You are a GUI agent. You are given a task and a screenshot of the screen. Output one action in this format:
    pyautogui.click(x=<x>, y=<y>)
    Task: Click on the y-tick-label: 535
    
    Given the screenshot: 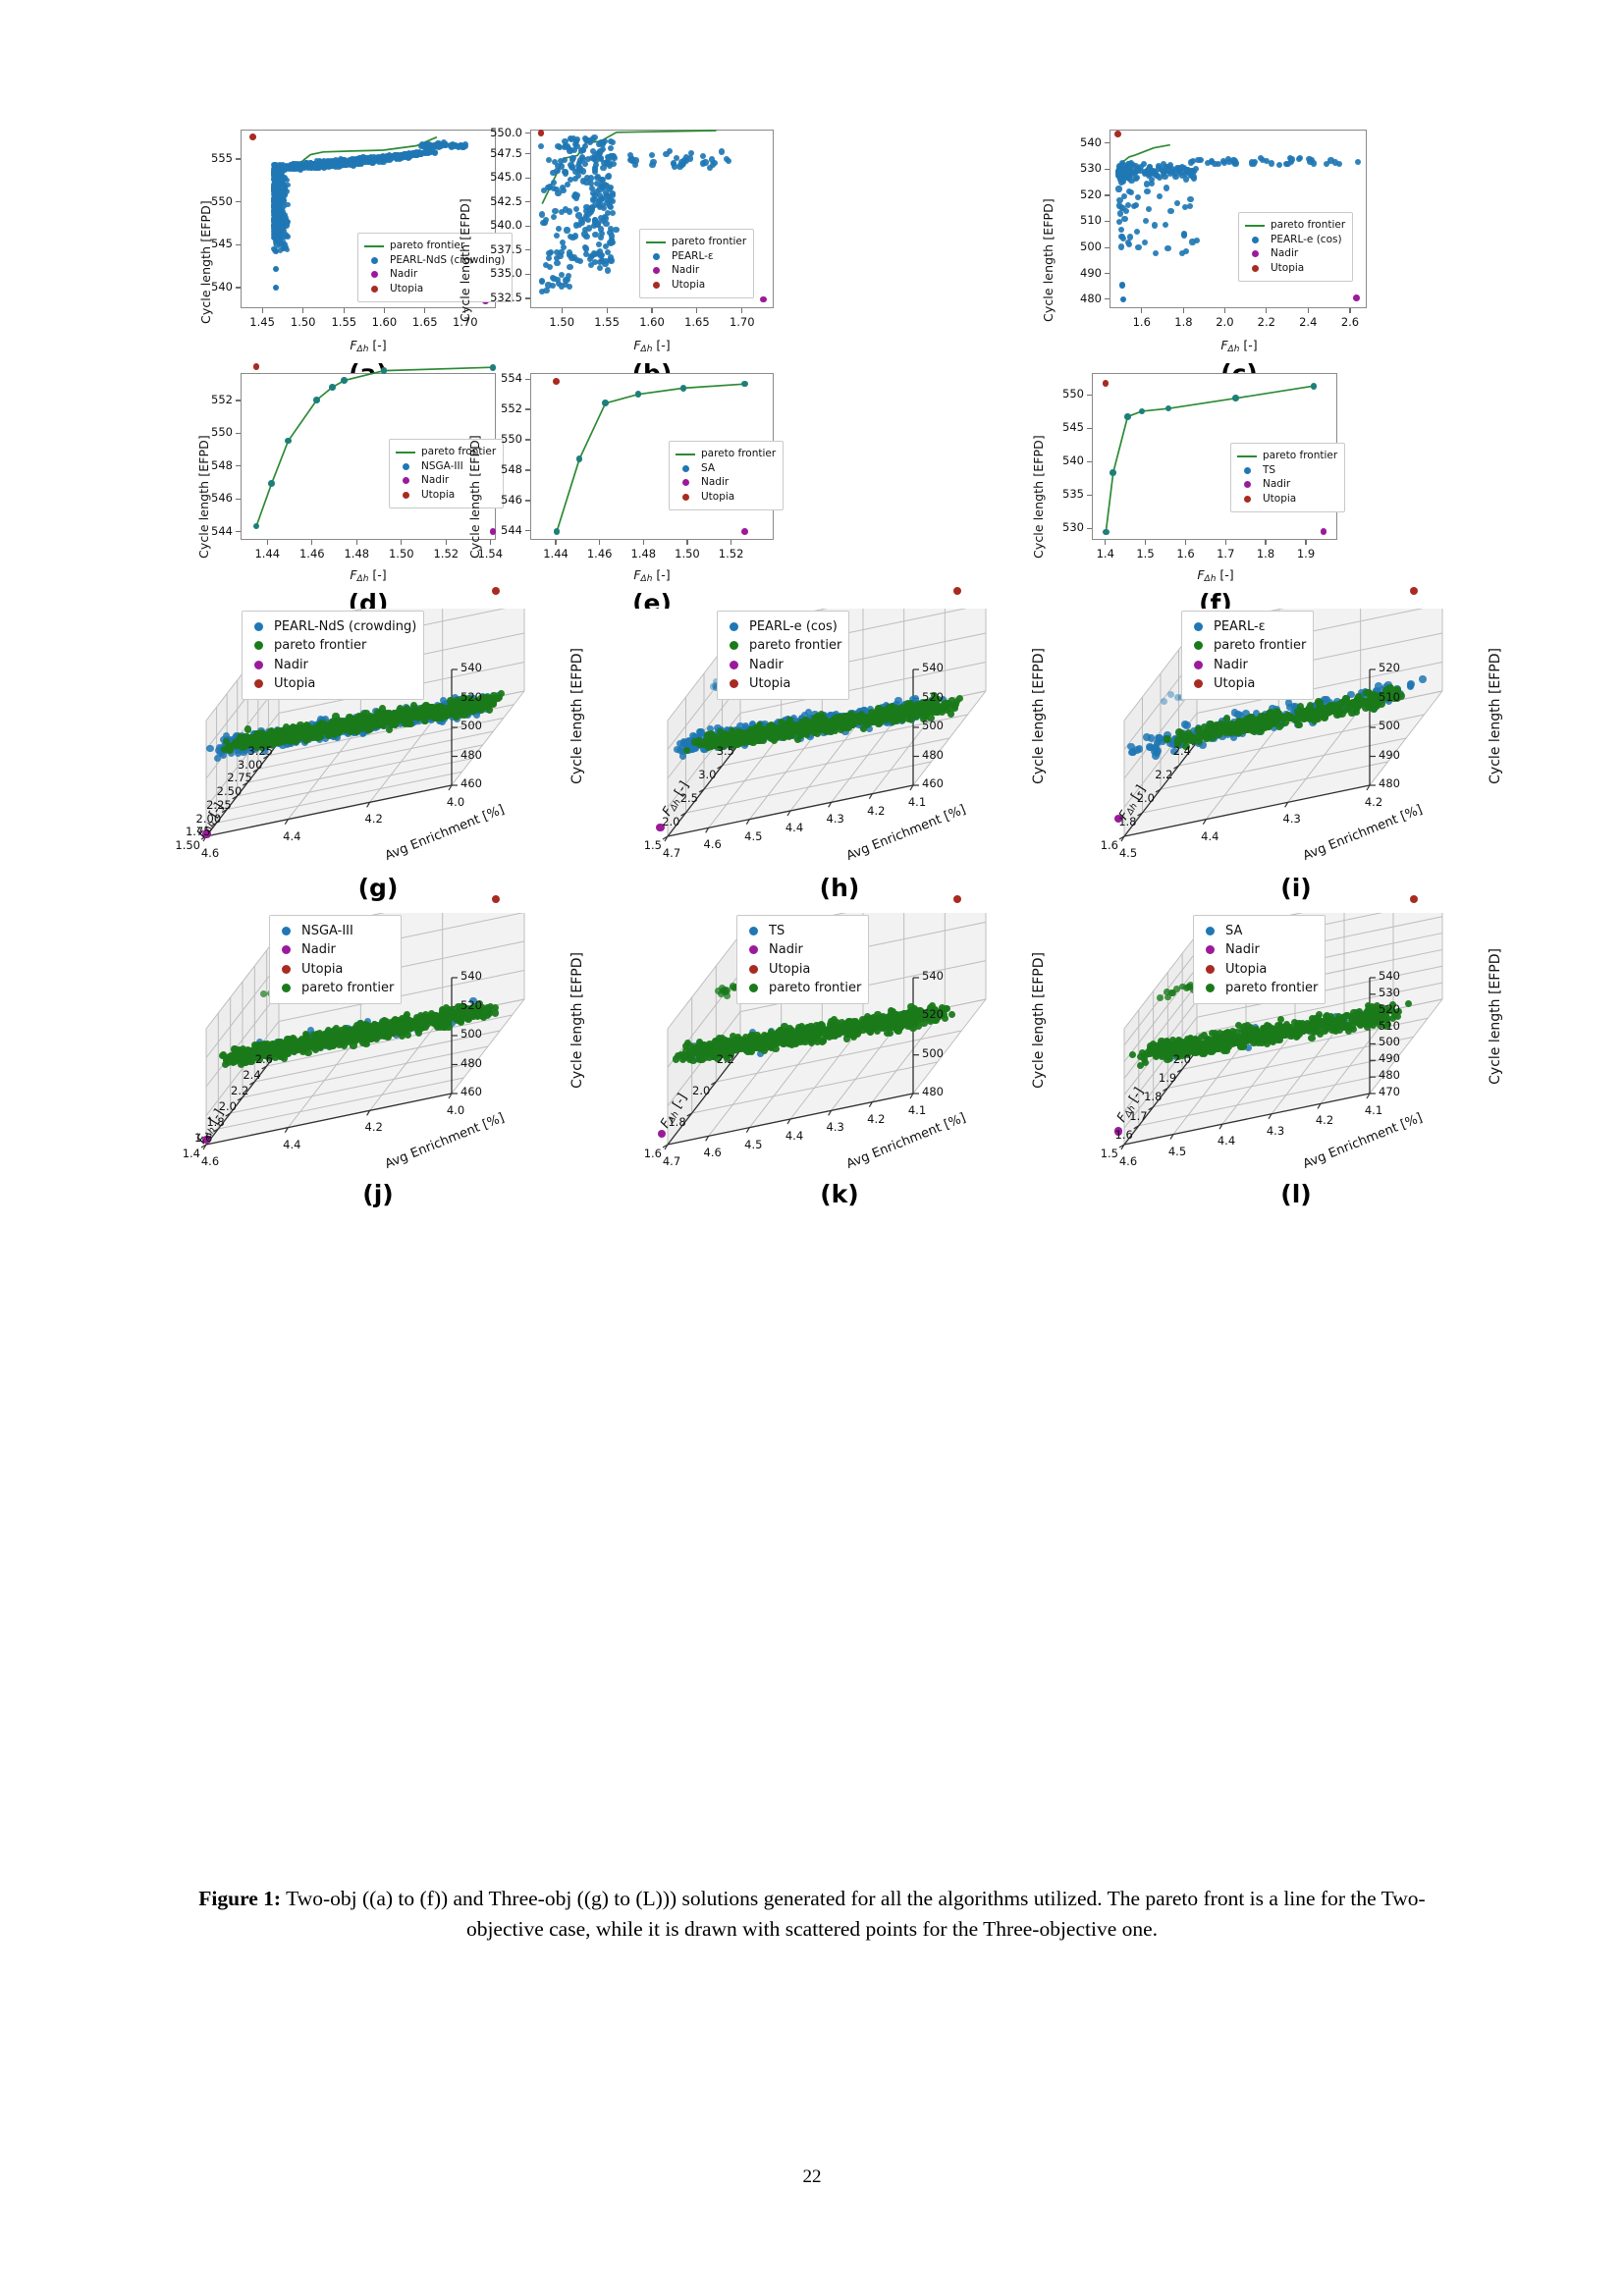 What is the action you would take?
    pyautogui.click(x=1073, y=495)
    